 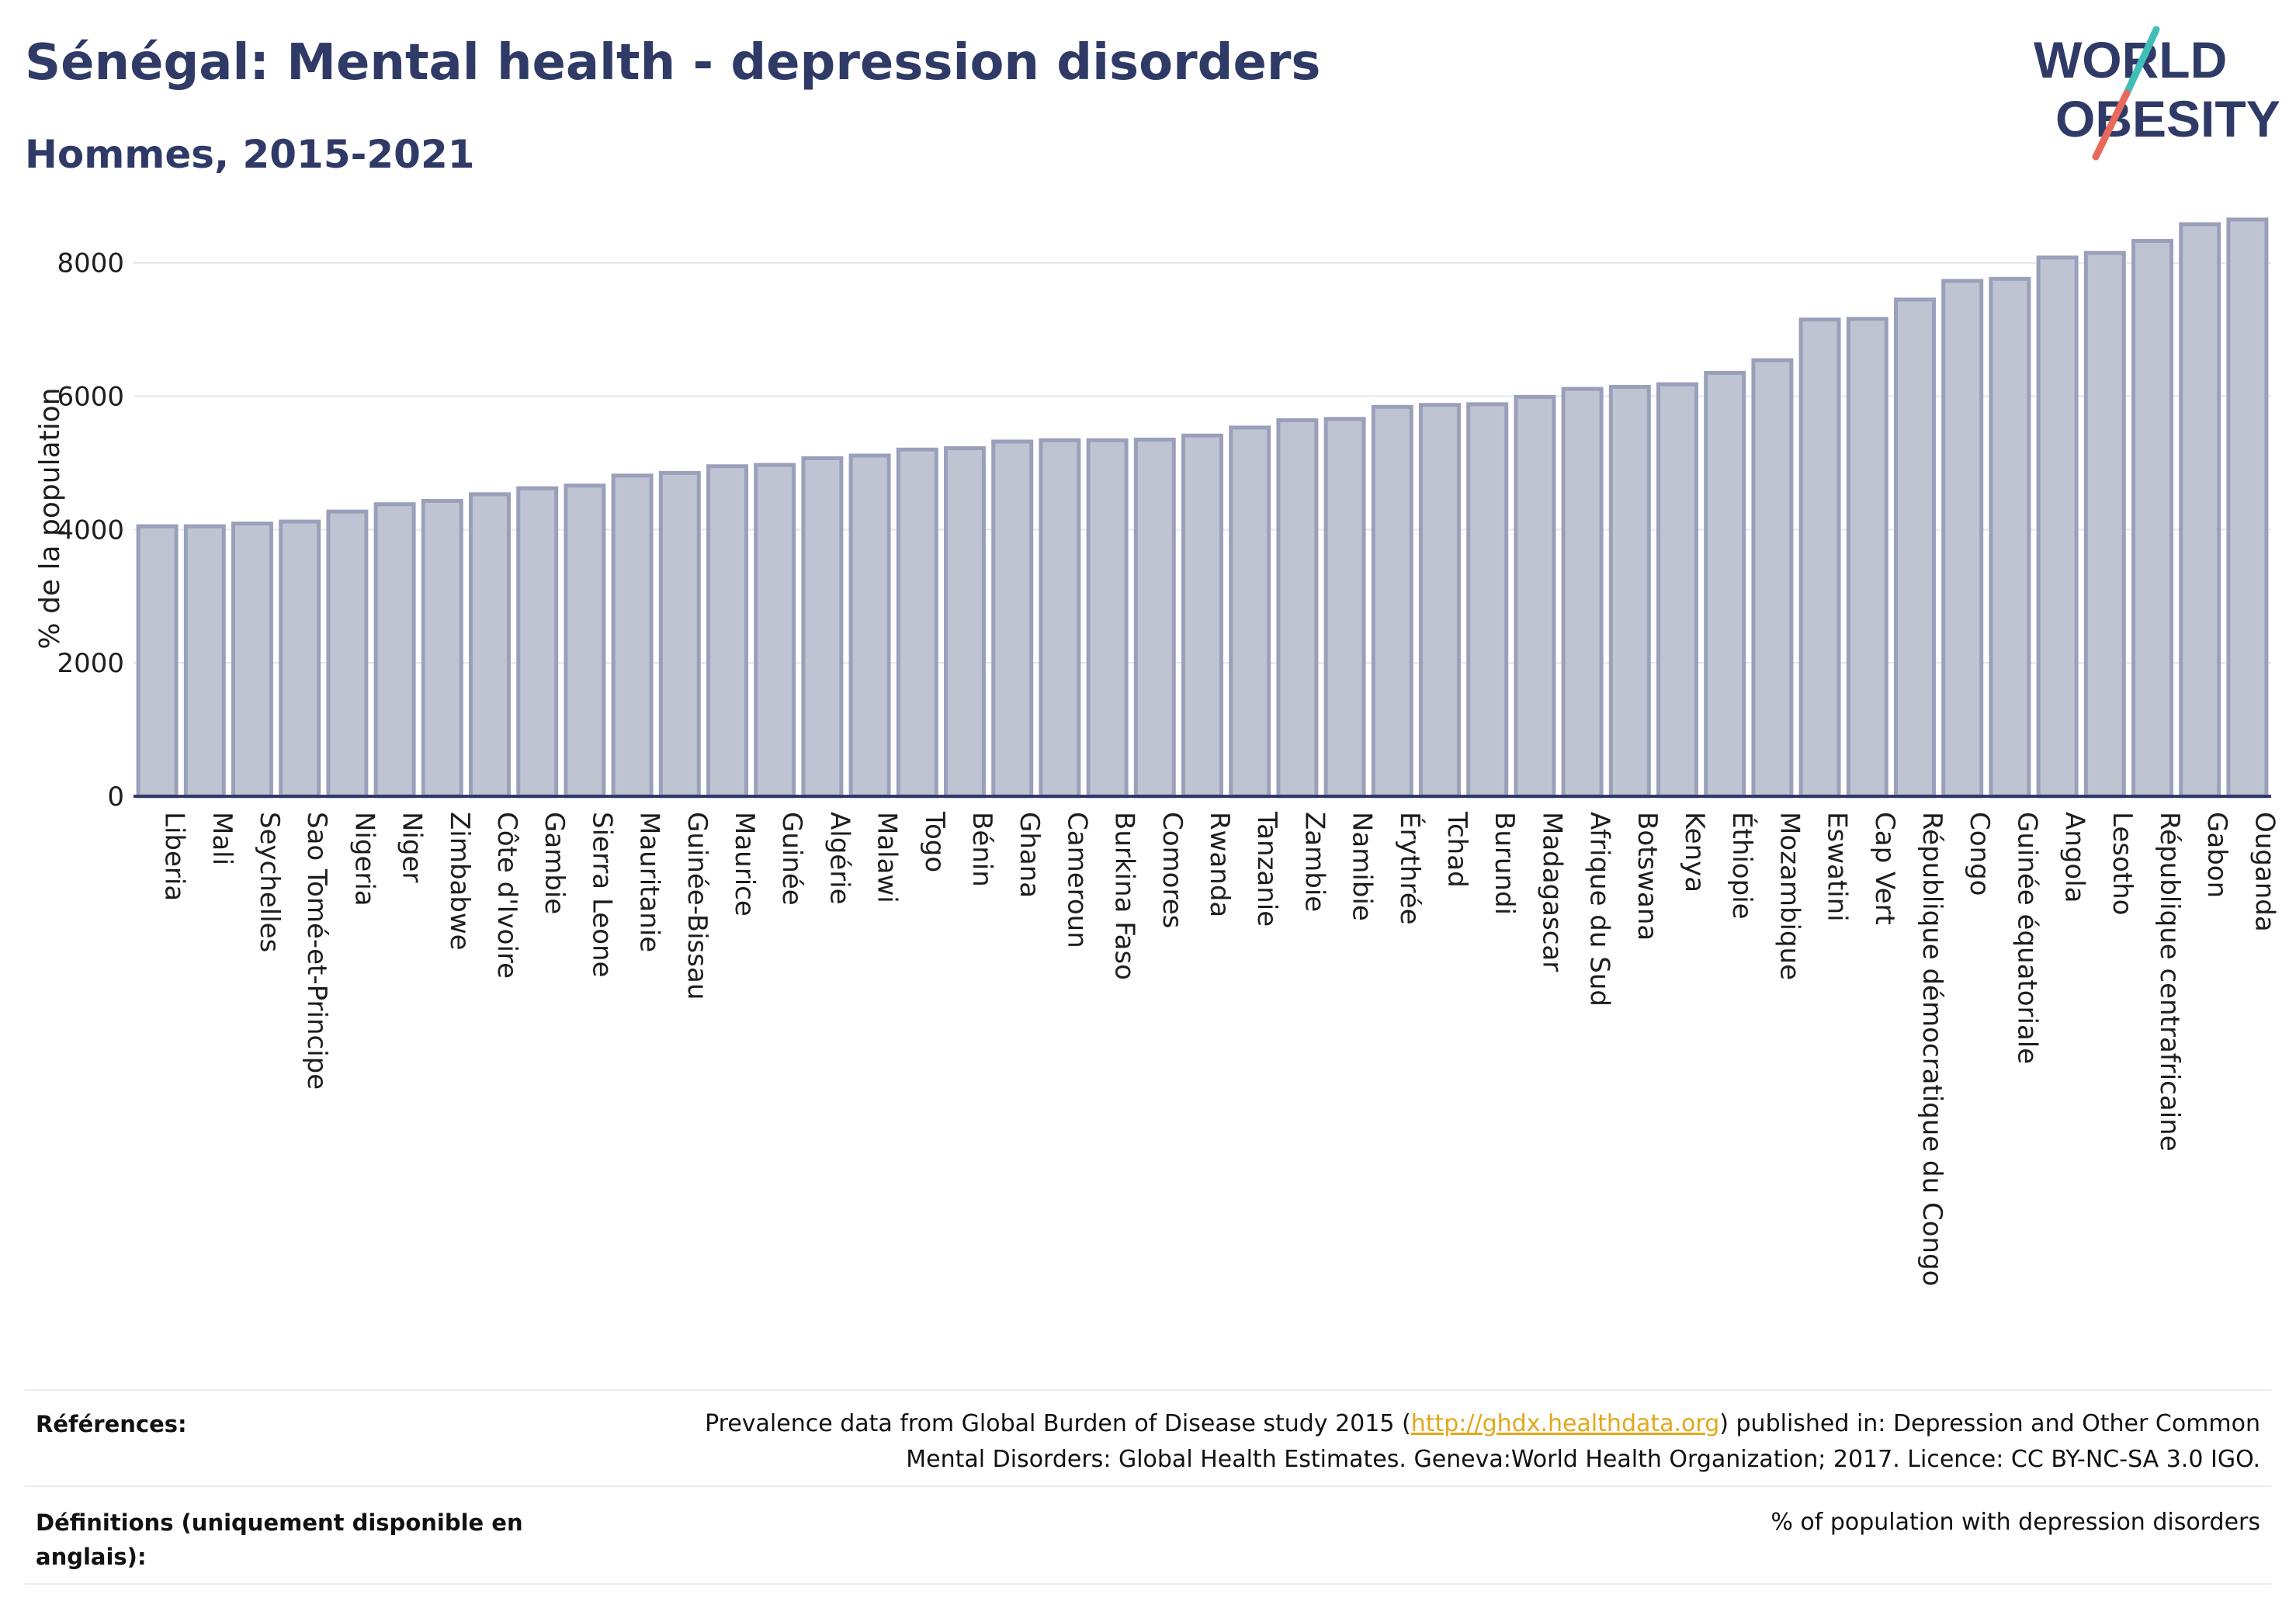 I want to click on x-tick-label: Éthiopie, so click(x=1742, y=866).